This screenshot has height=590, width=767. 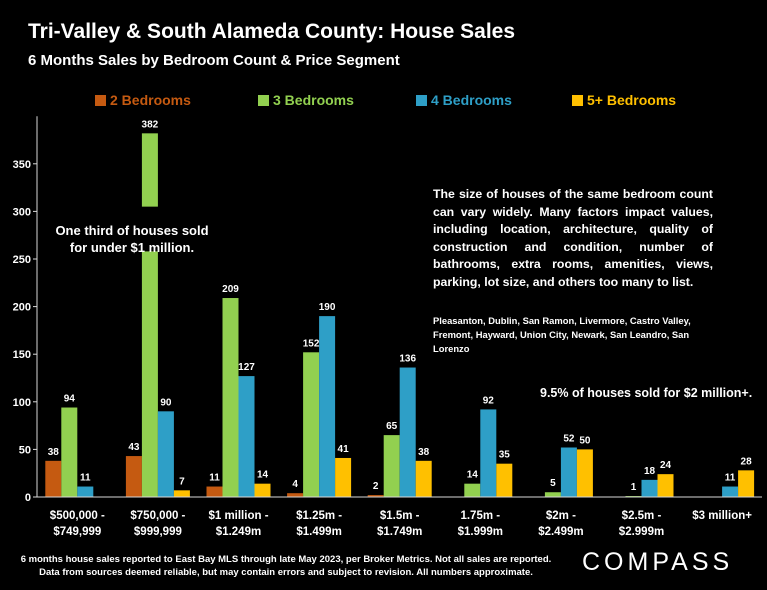 I want to click on legend-label: 4 Bedrooms, so click(x=471, y=100).